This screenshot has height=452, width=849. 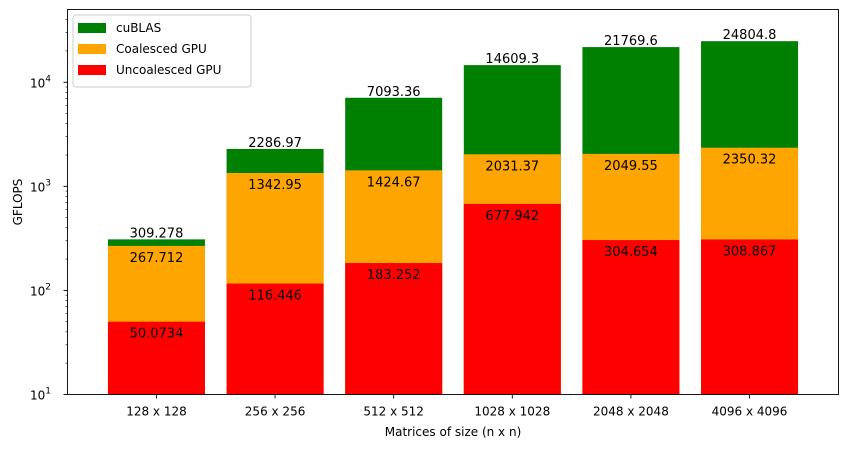 What do you see at coordinates (49, 211) in the screenshot?
I see `y-axis: 10¹ 10² 10³ 10⁴` at bounding box center [49, 211].